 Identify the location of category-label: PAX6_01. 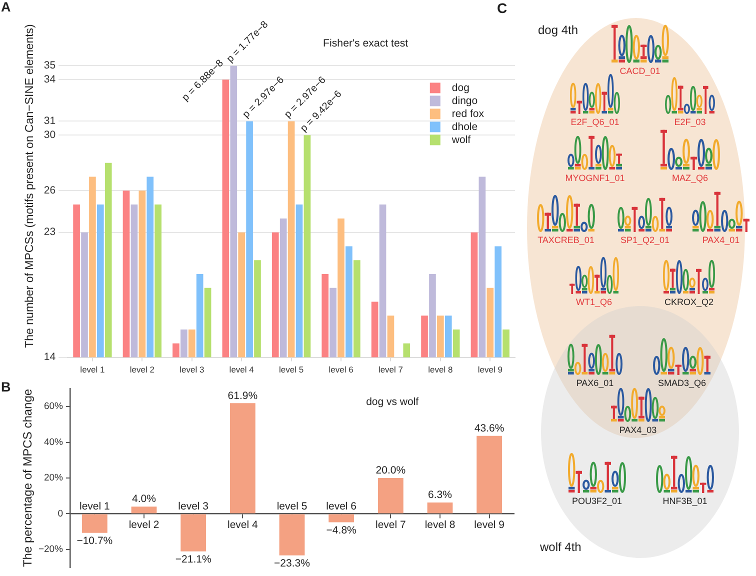
(595, 383).